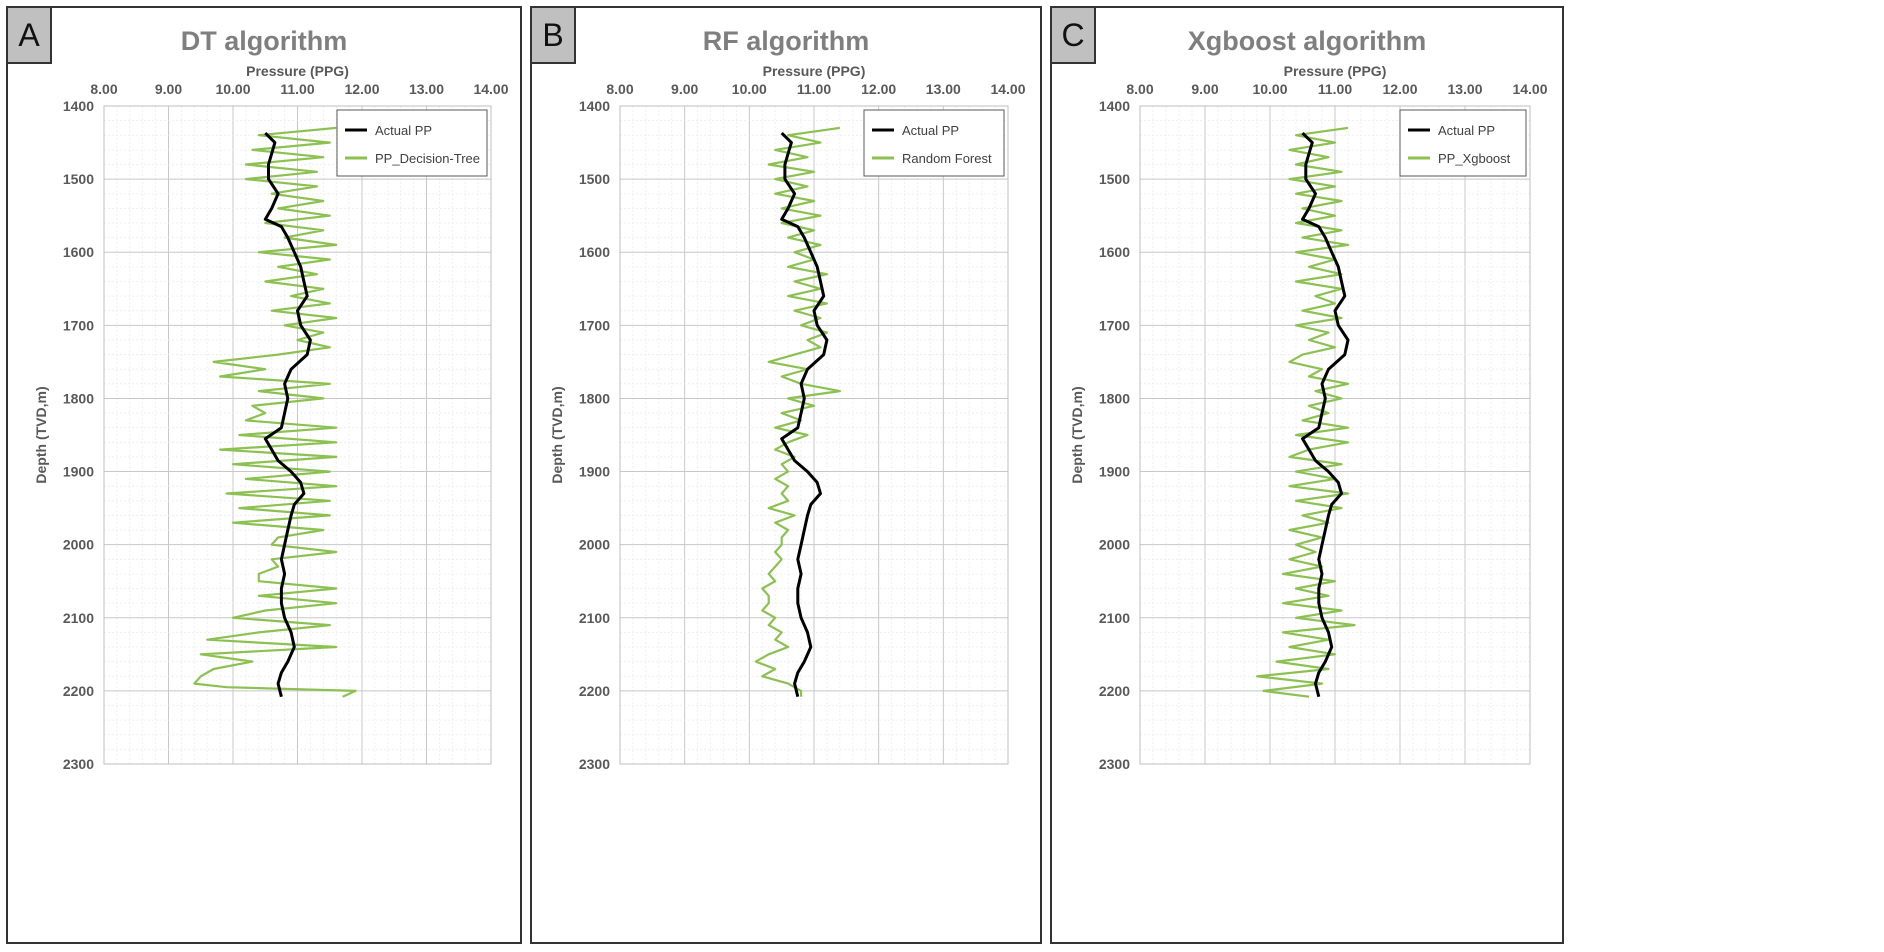 This screenshot has width=1884, height=952. Describe the element at coordinates (30, 36) in the screenshot. I see `panel-label-a: A` at that location.